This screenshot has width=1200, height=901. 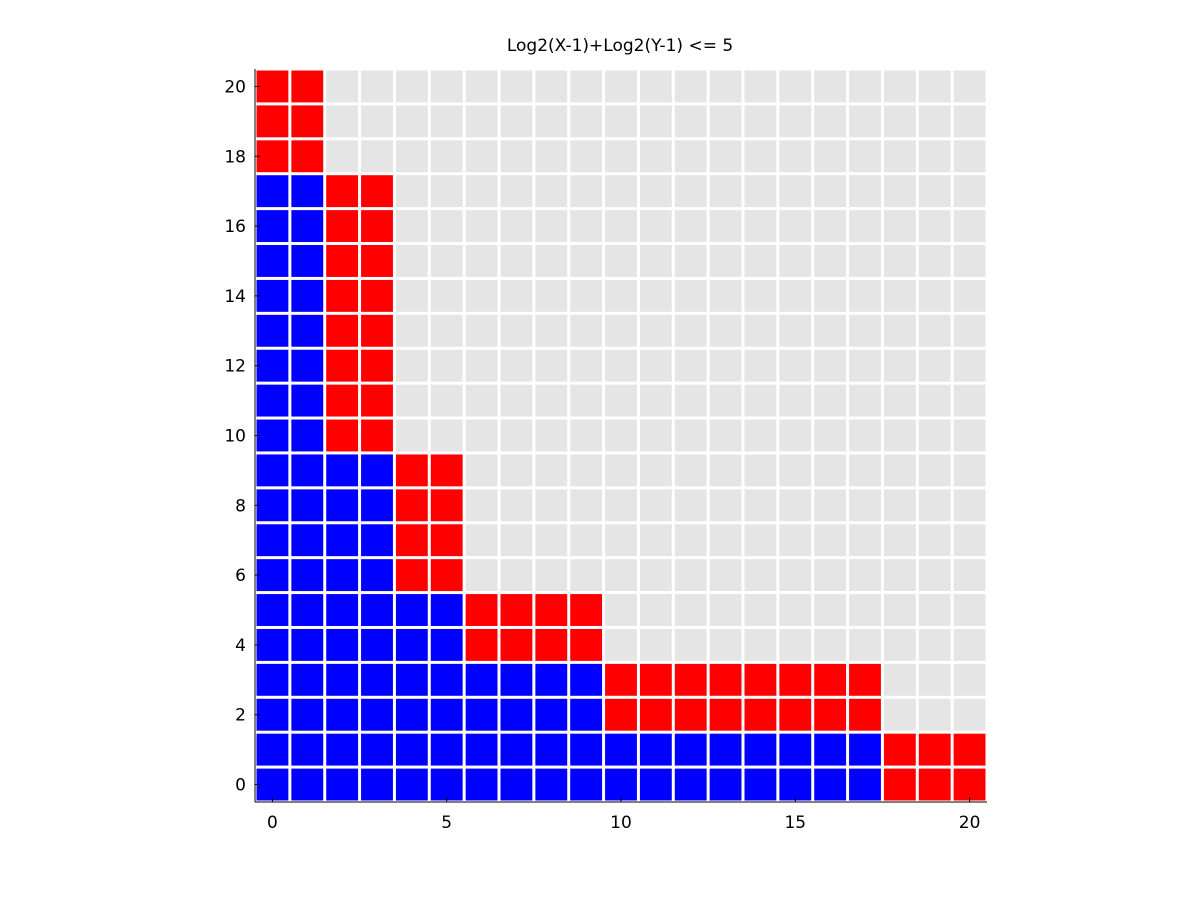 I want to click on cell-boundary-x5-y7, so click(x=446, y=540).